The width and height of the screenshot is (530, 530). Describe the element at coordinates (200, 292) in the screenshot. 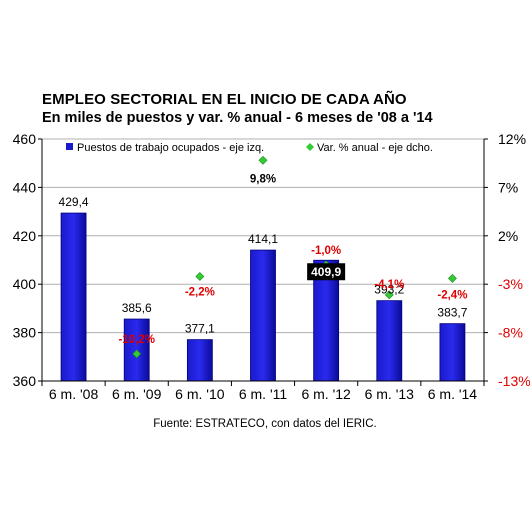

I see `scatter-data-label: -2,2%` at that location.